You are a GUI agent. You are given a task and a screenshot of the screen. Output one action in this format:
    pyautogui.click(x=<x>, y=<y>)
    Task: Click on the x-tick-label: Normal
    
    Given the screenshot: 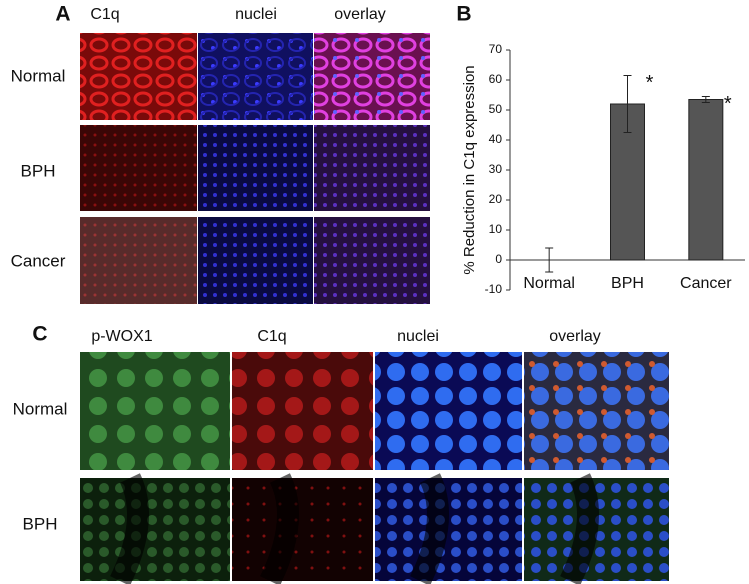 What is the action you would take?
    pyautogui.click(x=549, y=283)
    